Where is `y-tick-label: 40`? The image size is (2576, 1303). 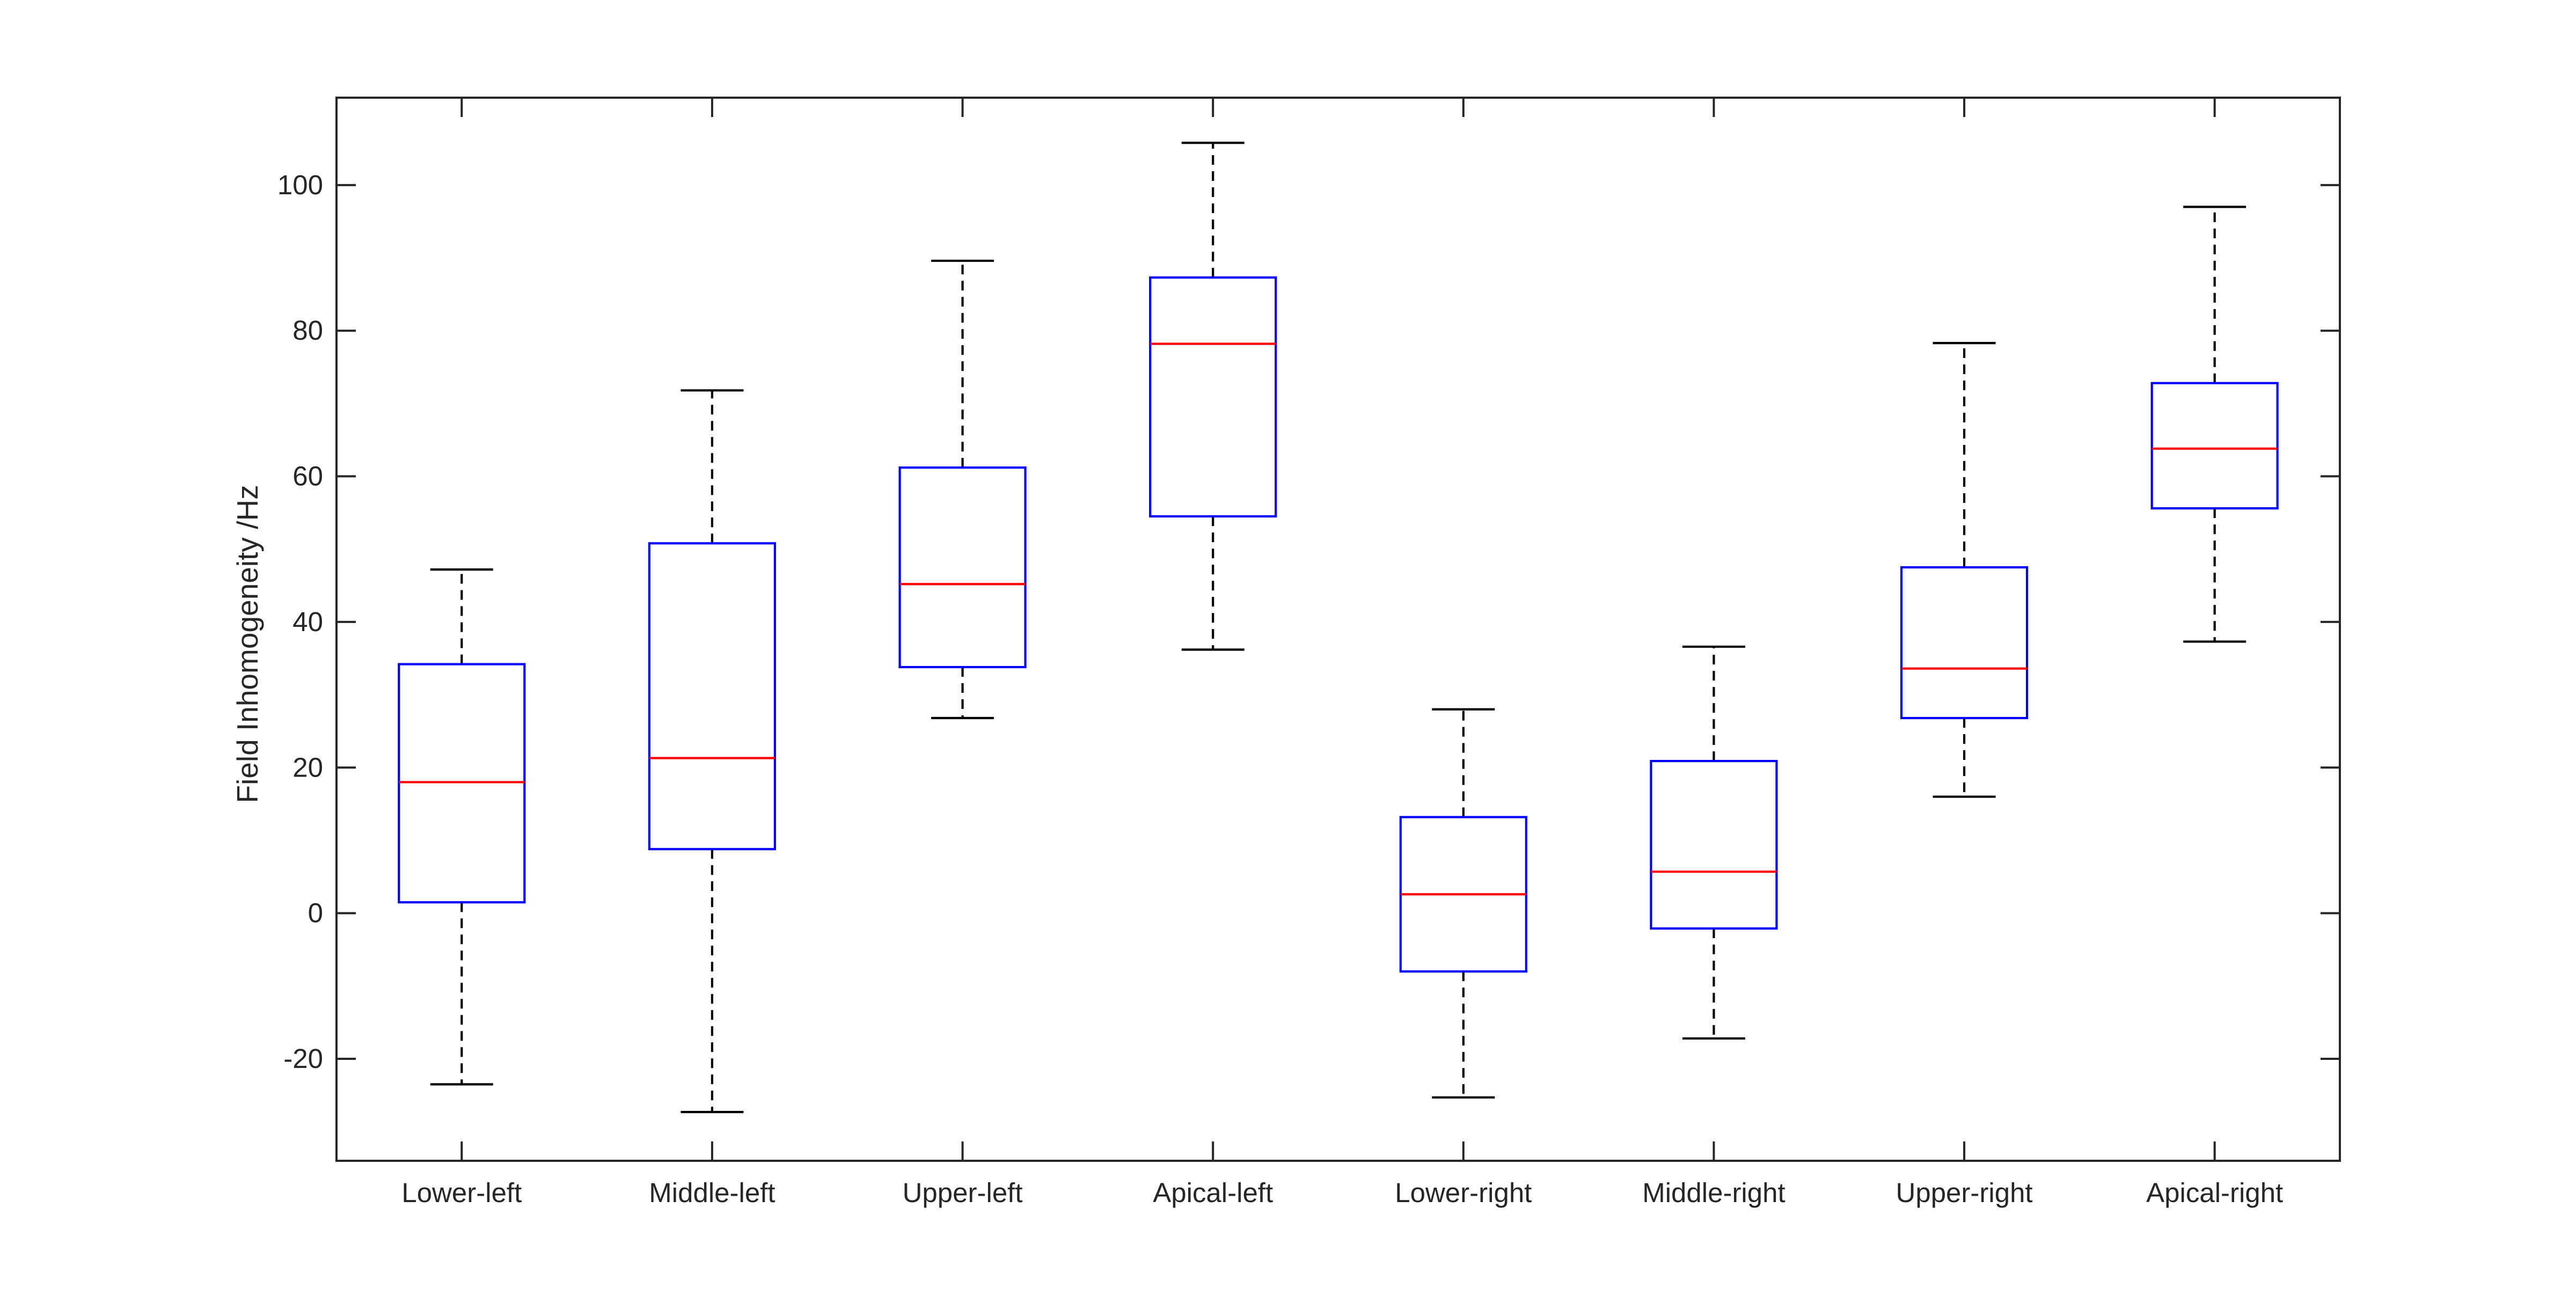 y-tick-label: 40 is located at coordinates (307, 621).